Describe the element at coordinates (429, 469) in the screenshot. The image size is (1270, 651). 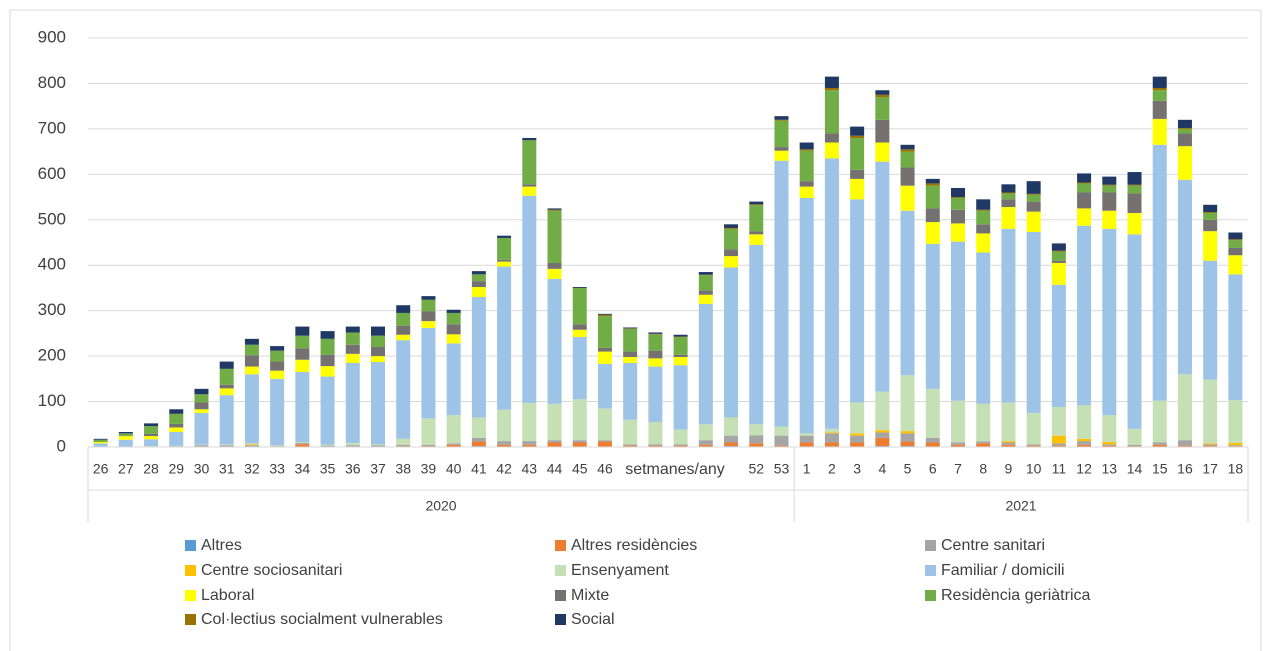
I see `x-tick-label: 39` at that location.